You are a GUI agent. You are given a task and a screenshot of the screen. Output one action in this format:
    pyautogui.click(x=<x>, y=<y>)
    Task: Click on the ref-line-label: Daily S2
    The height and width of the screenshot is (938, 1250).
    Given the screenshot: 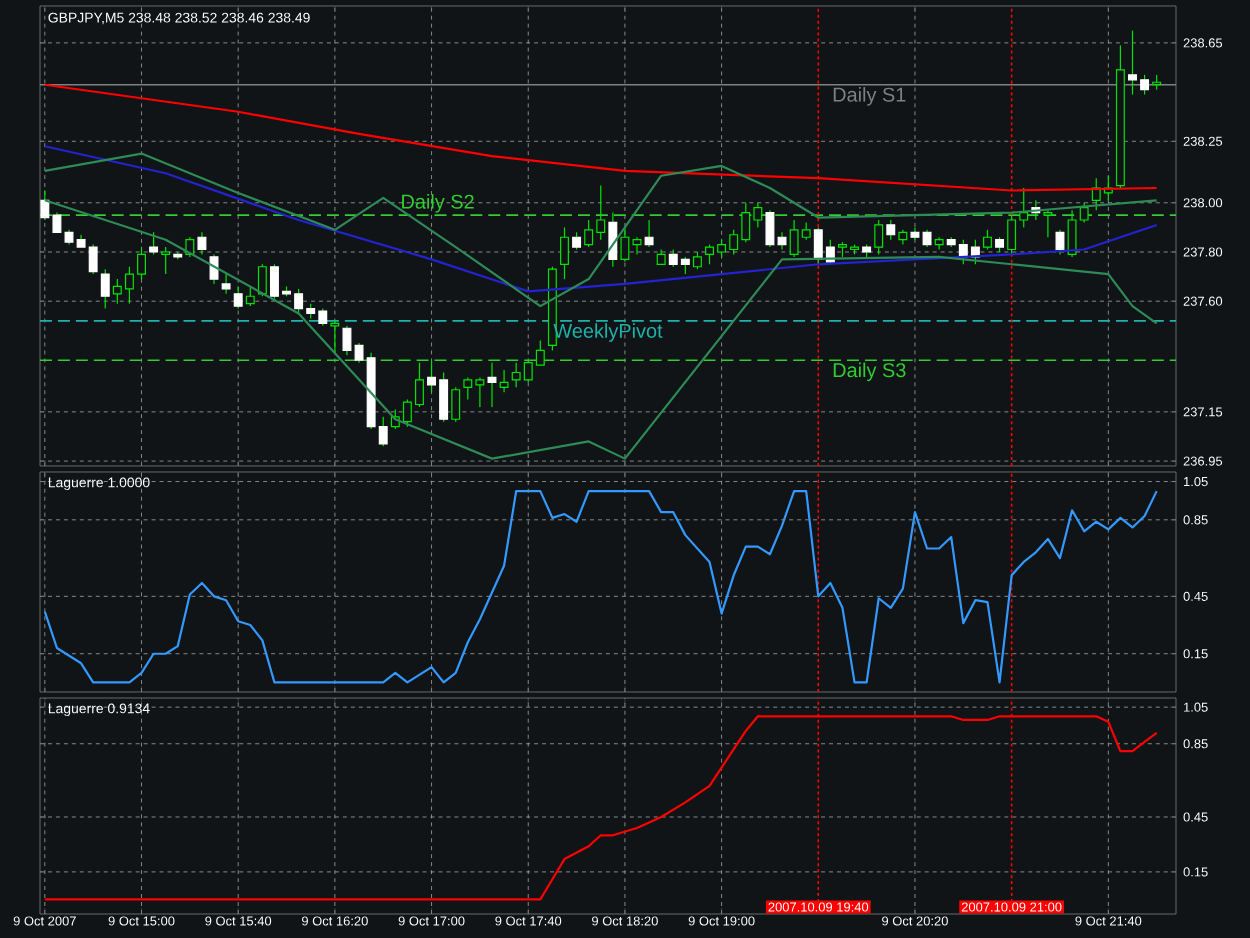 What is the action you would take?
    pyautogui.click(x=438, y=203)
    